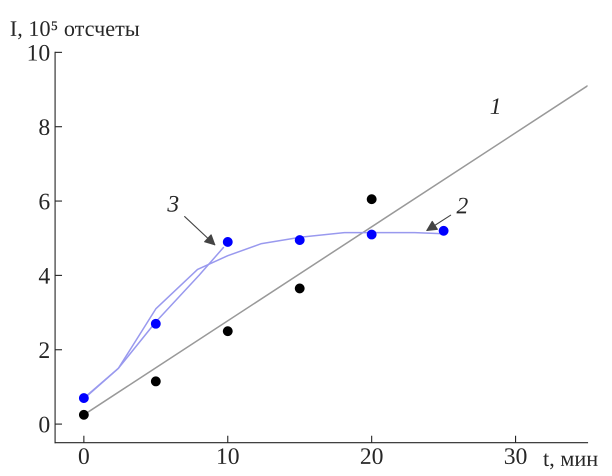 The image size is (612, 476). Describe the element at coordinates (570, 461) in the screenshot. I see `x-axis-title: t, мин` at that location.